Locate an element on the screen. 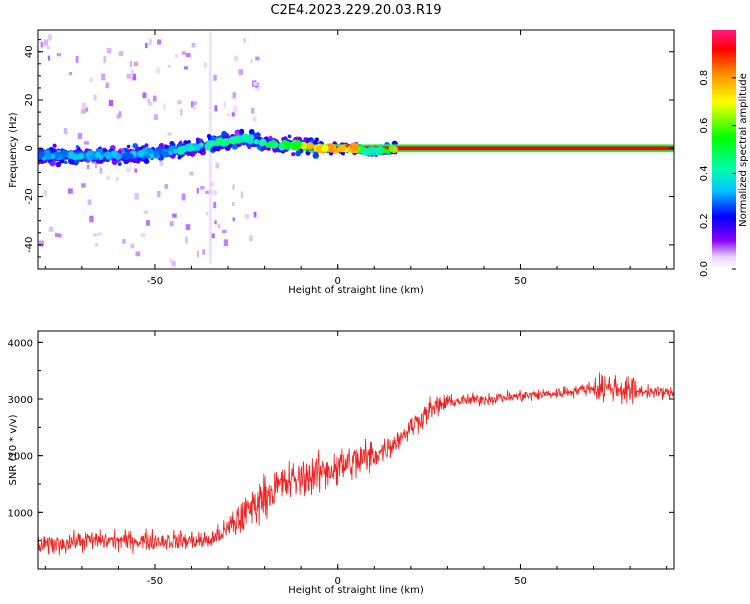 The image size is (750, 604). spectrogram-y-tick-label: -40 is located at coordinates (29, 245).